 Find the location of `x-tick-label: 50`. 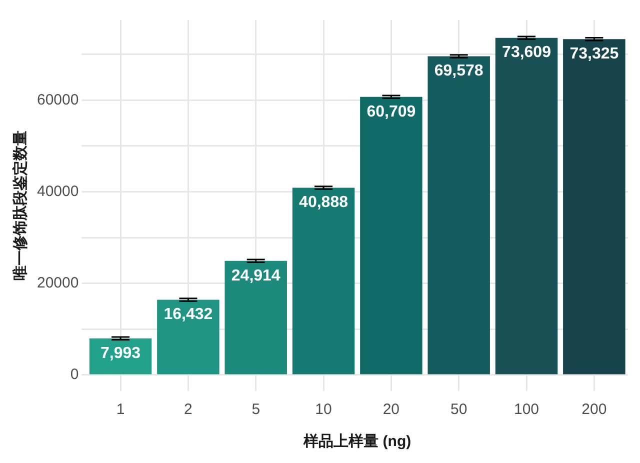

x-tick-label: 50 is located at coordinates (459, 409).